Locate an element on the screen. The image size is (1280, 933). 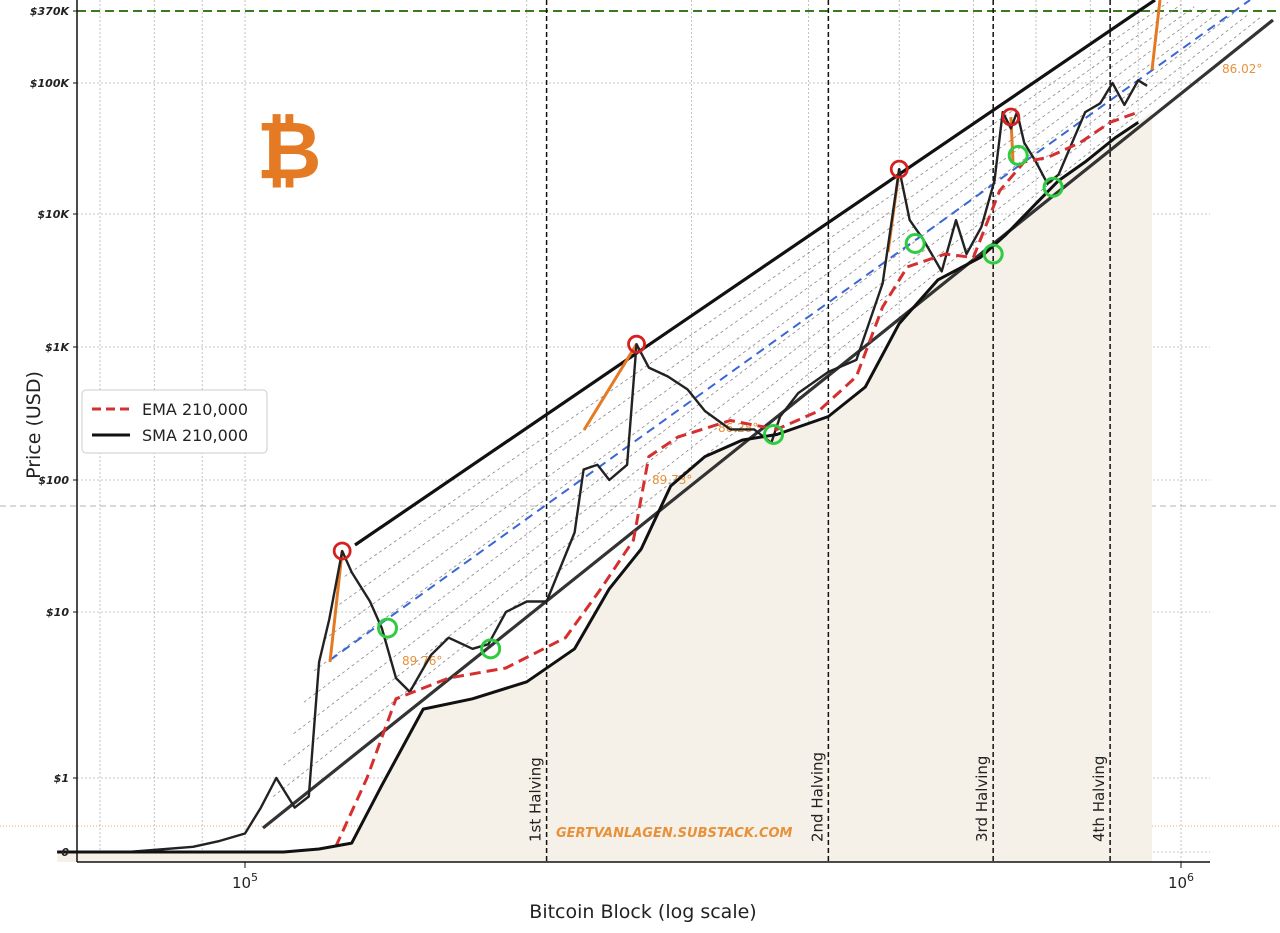
halving-label: 1st Halving is located at coordinates (536, 799).